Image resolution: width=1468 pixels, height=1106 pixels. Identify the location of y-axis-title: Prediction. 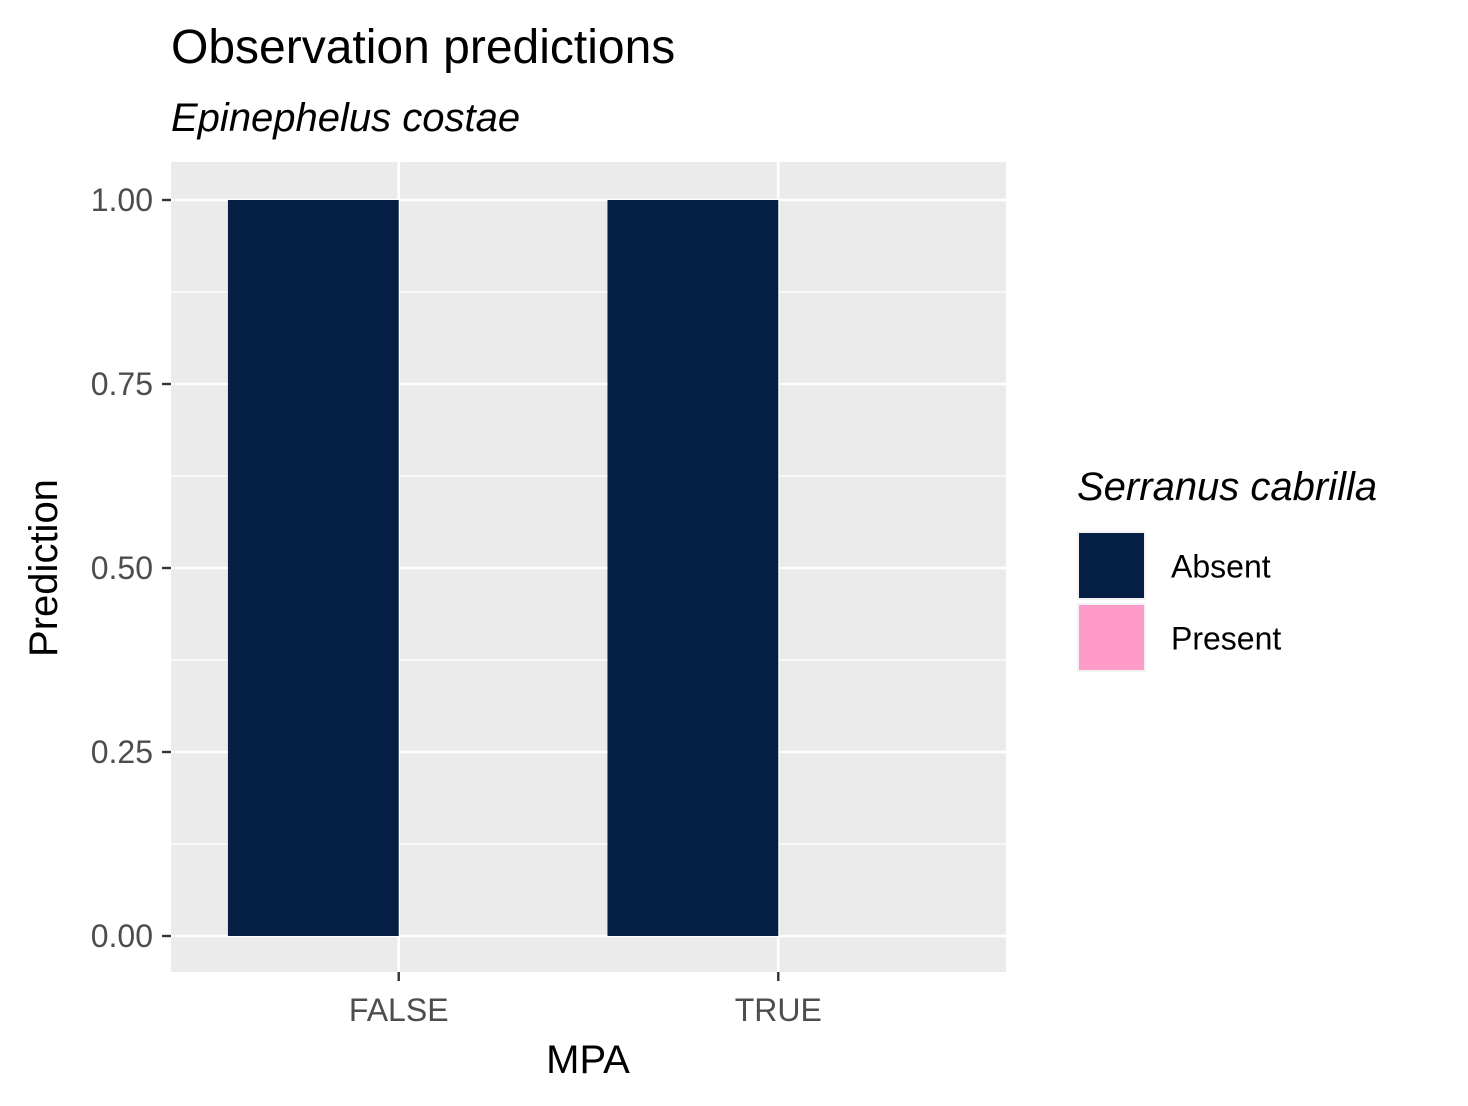
(44, 568).